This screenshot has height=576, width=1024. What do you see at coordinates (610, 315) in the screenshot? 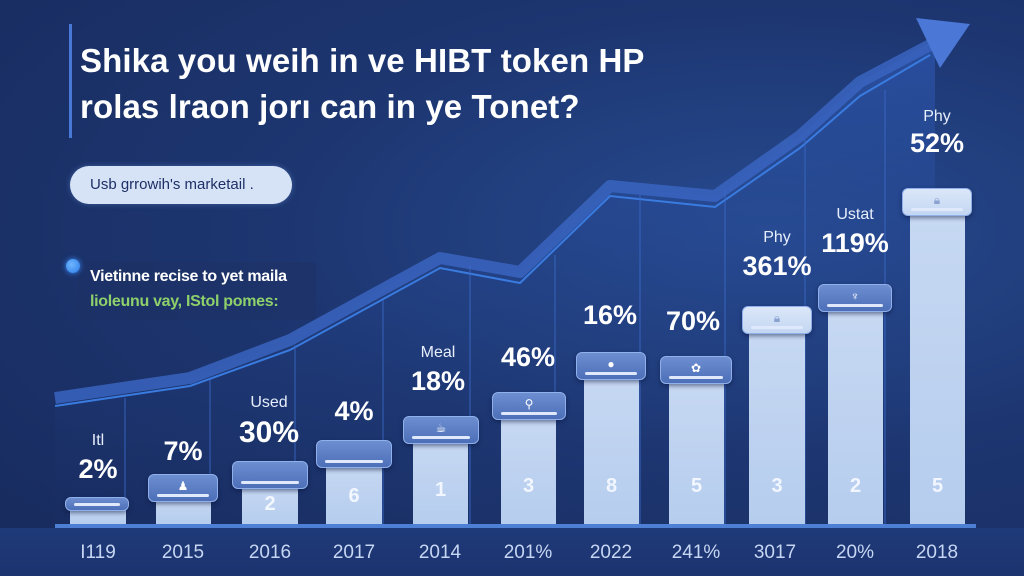
I see `bar-value-6: 16%` at bounding box center [610, 315].